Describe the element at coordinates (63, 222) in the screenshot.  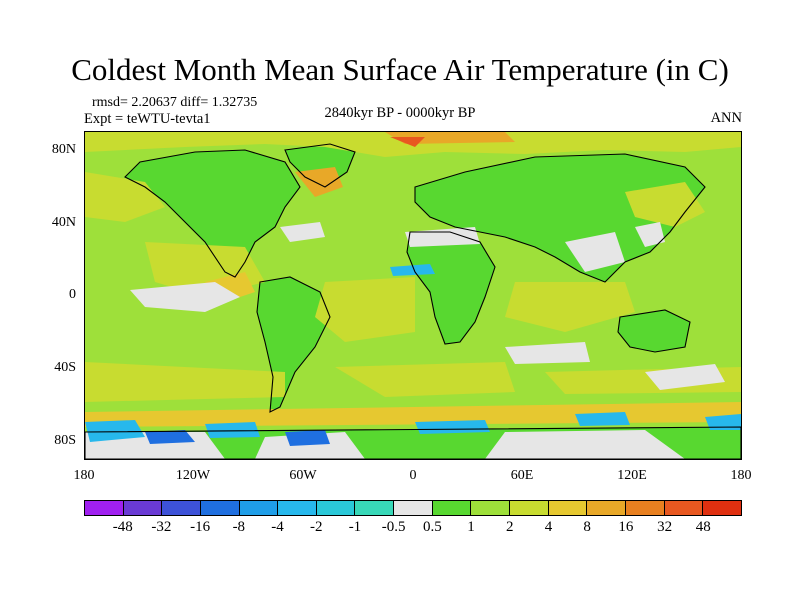
I see `lat-label-40n: 40N` at that location.